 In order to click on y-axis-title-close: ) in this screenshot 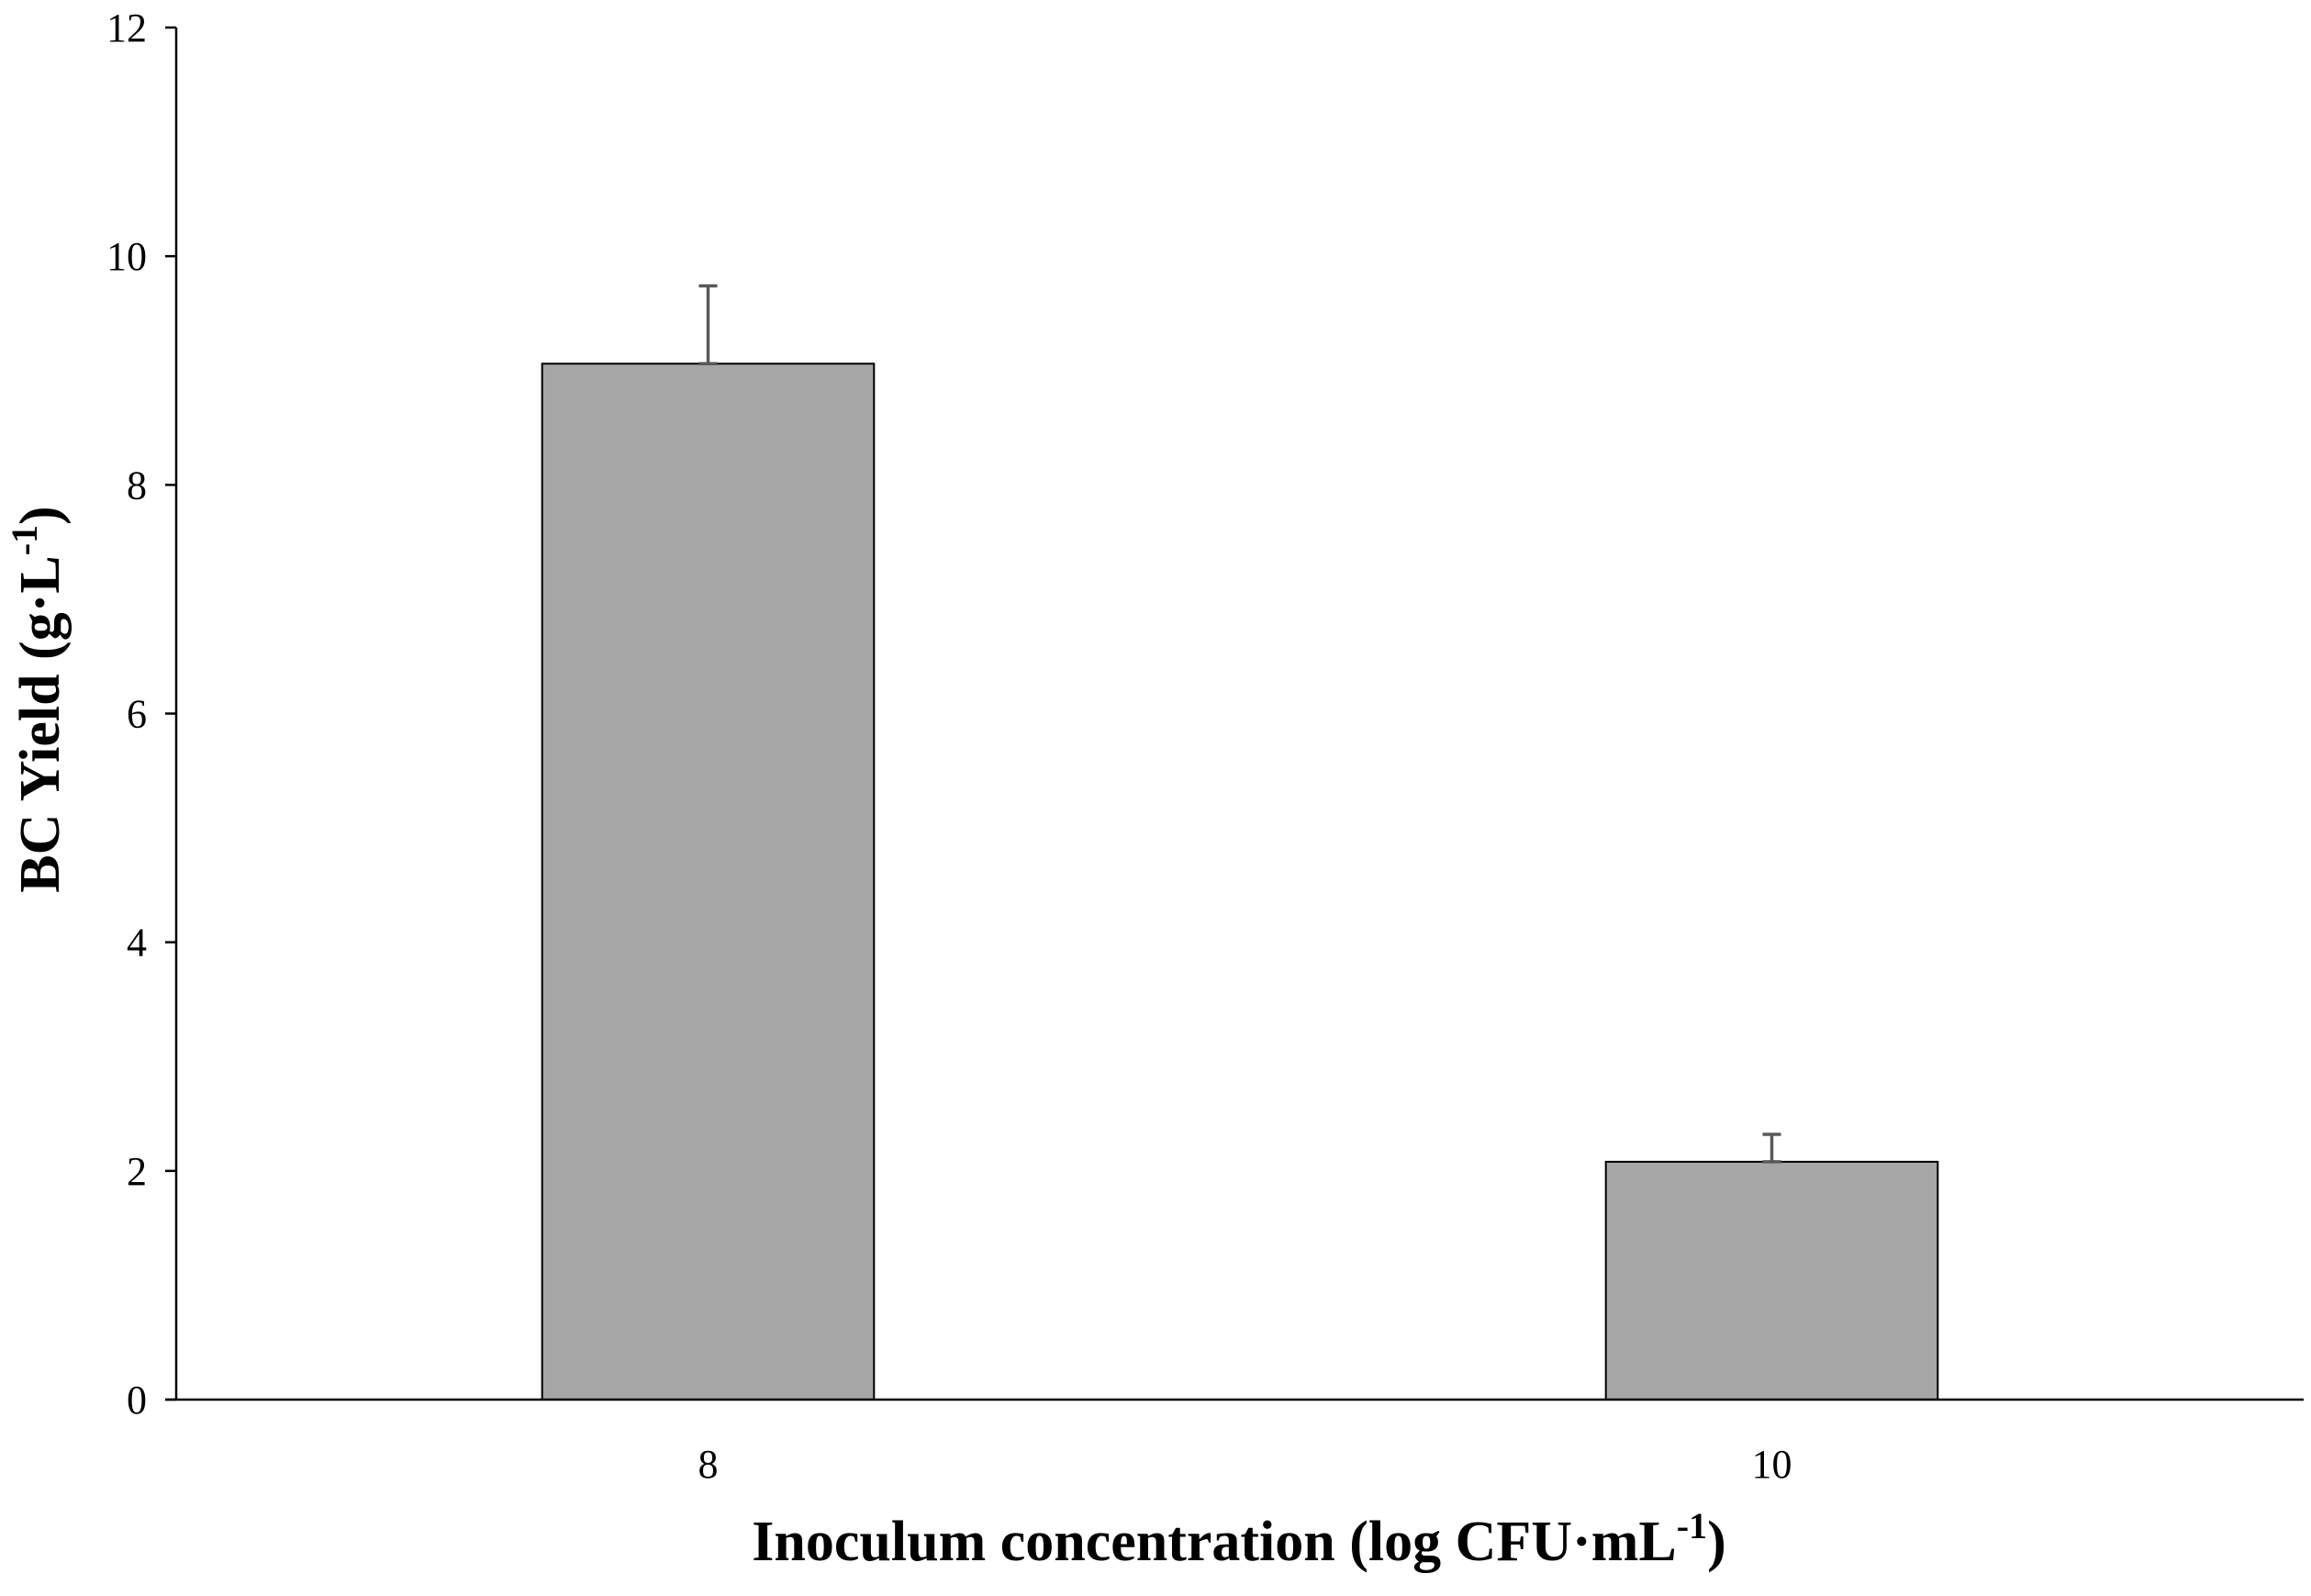, I will do `click(40, 515)`.